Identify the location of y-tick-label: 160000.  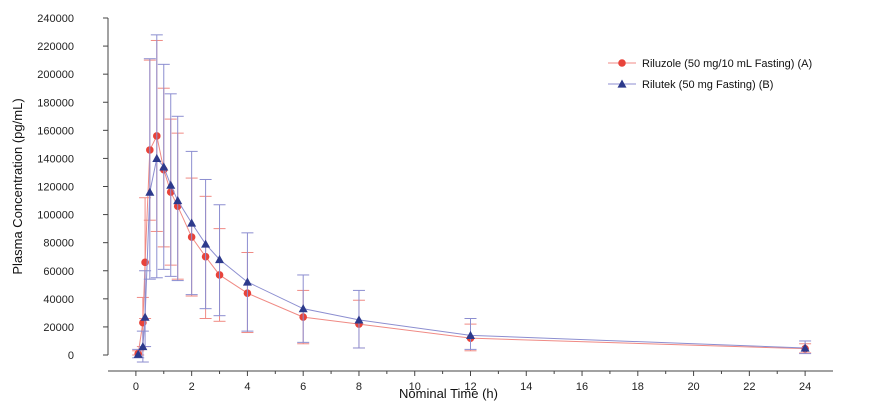
(55, 131).